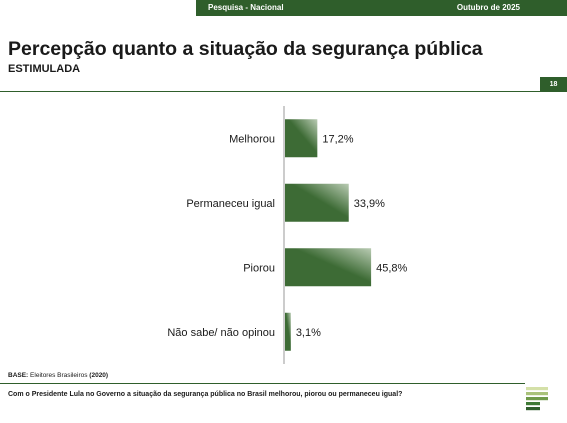  I want to click on brand-logo-icon, so click(537, 399).